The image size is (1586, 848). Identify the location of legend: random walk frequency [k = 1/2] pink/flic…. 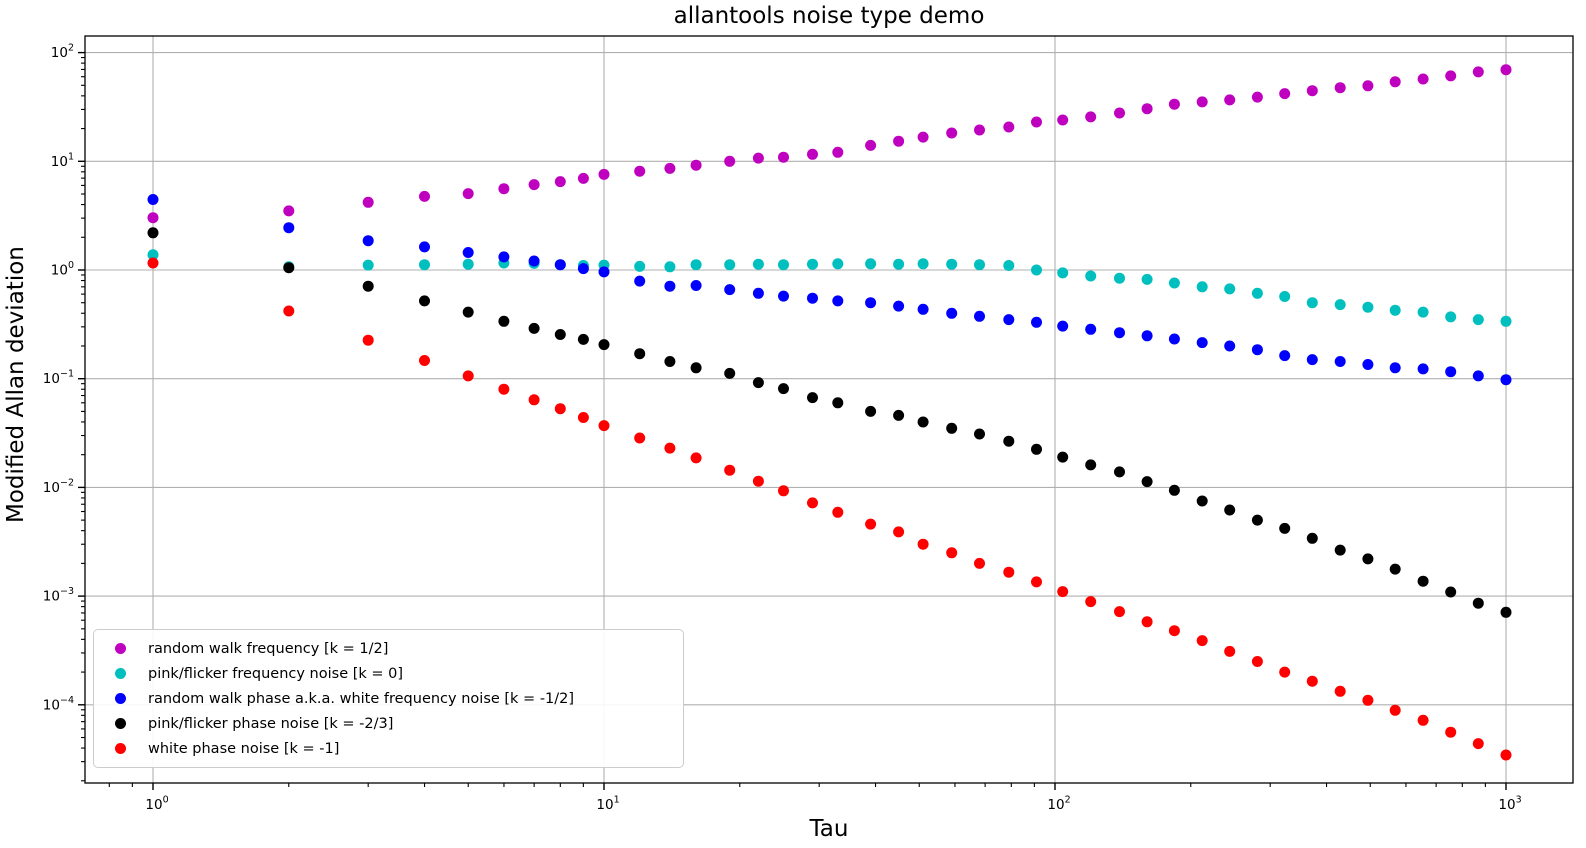
(388, 698).